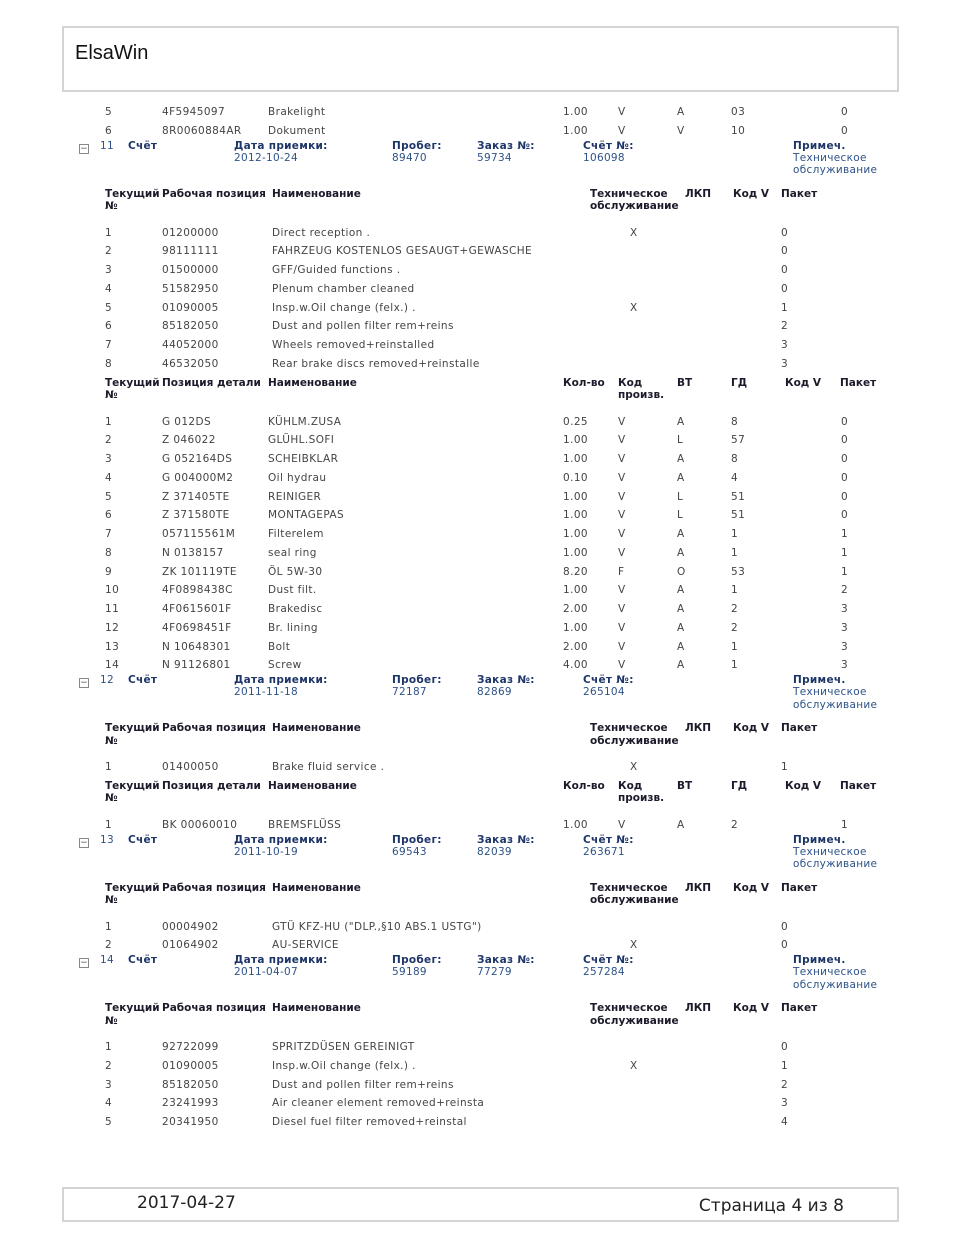 The image size is (960, 1243). Describe the element at coordinates (480, 516) in the screenshot. I see `parts-row: 6 Z 371580TE MONTAGEPAS 1.00 V L 51 0` at that location.